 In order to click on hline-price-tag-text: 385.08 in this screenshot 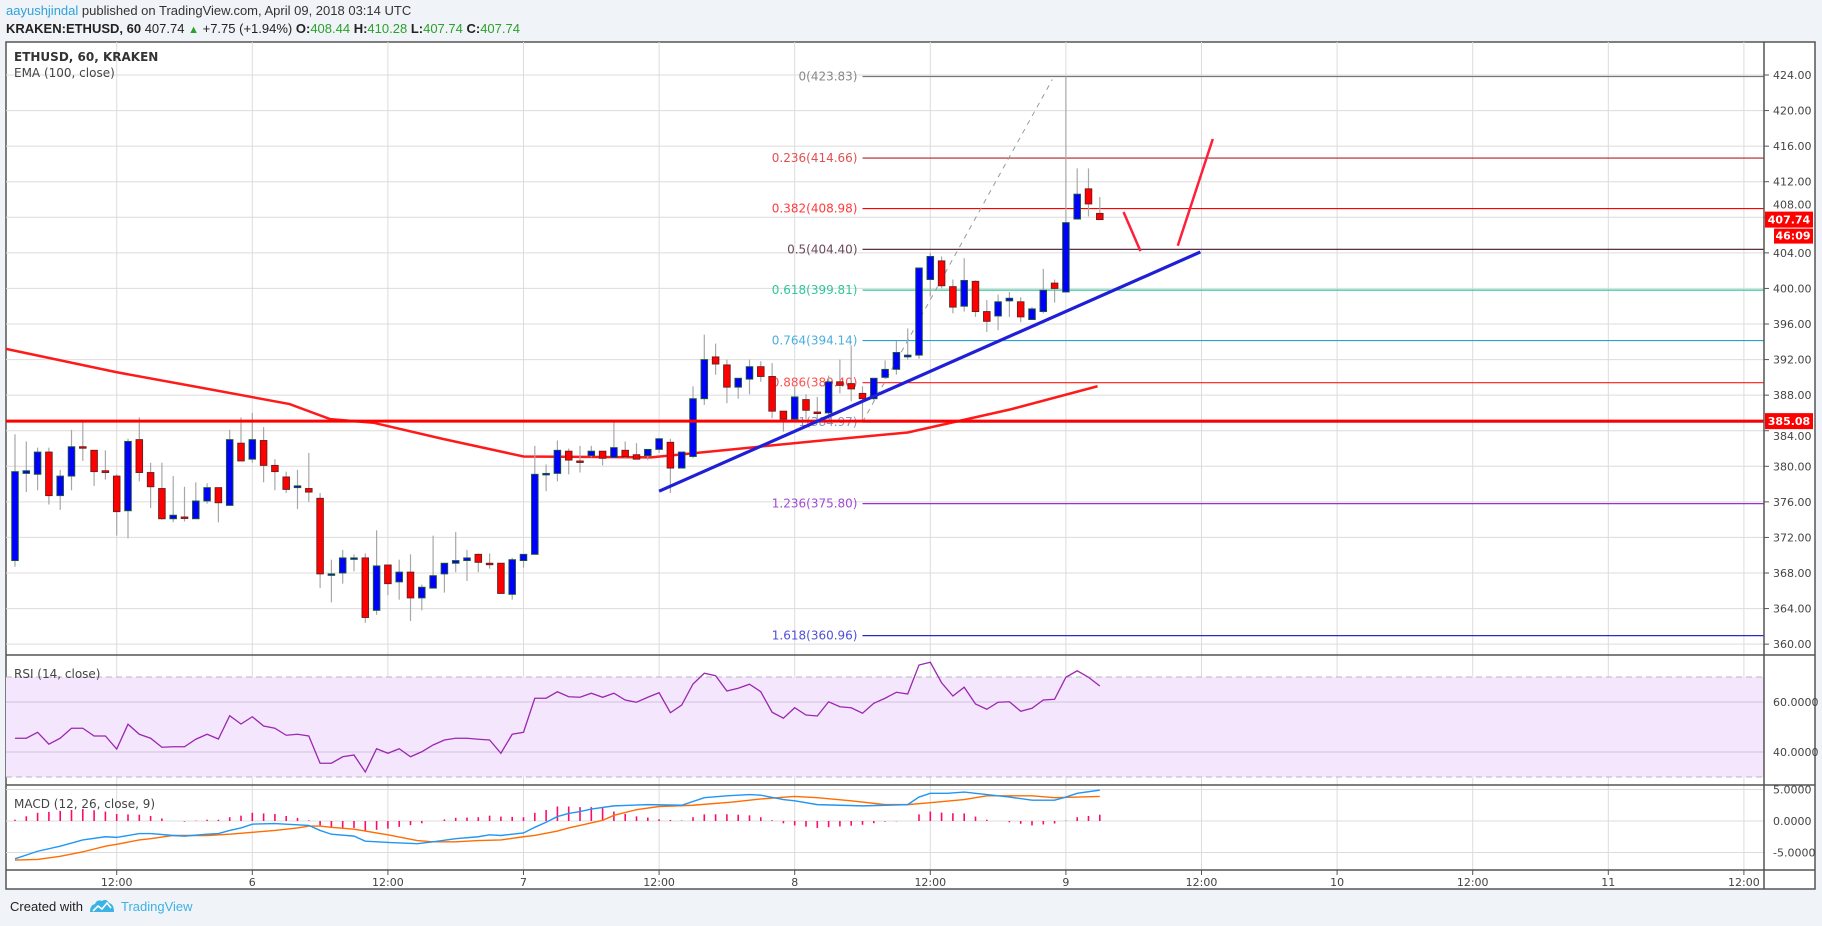, I will do `click(1789, 421)`.